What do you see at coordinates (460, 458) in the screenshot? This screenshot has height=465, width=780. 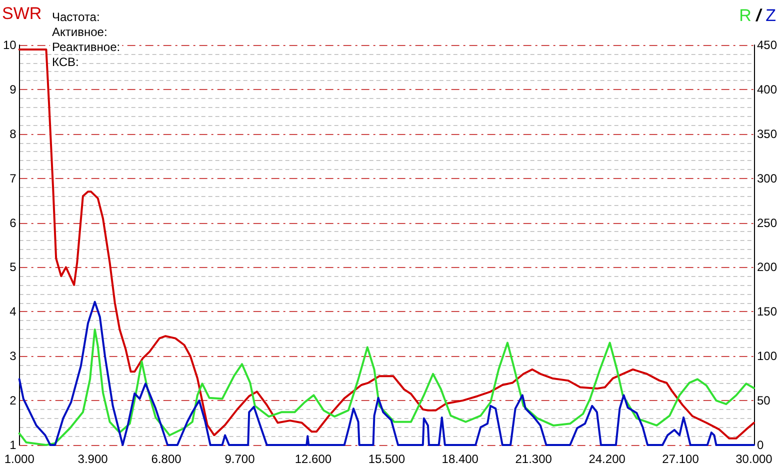 I see `x-tick-label: 18.400` at bounding box center [460, 458].